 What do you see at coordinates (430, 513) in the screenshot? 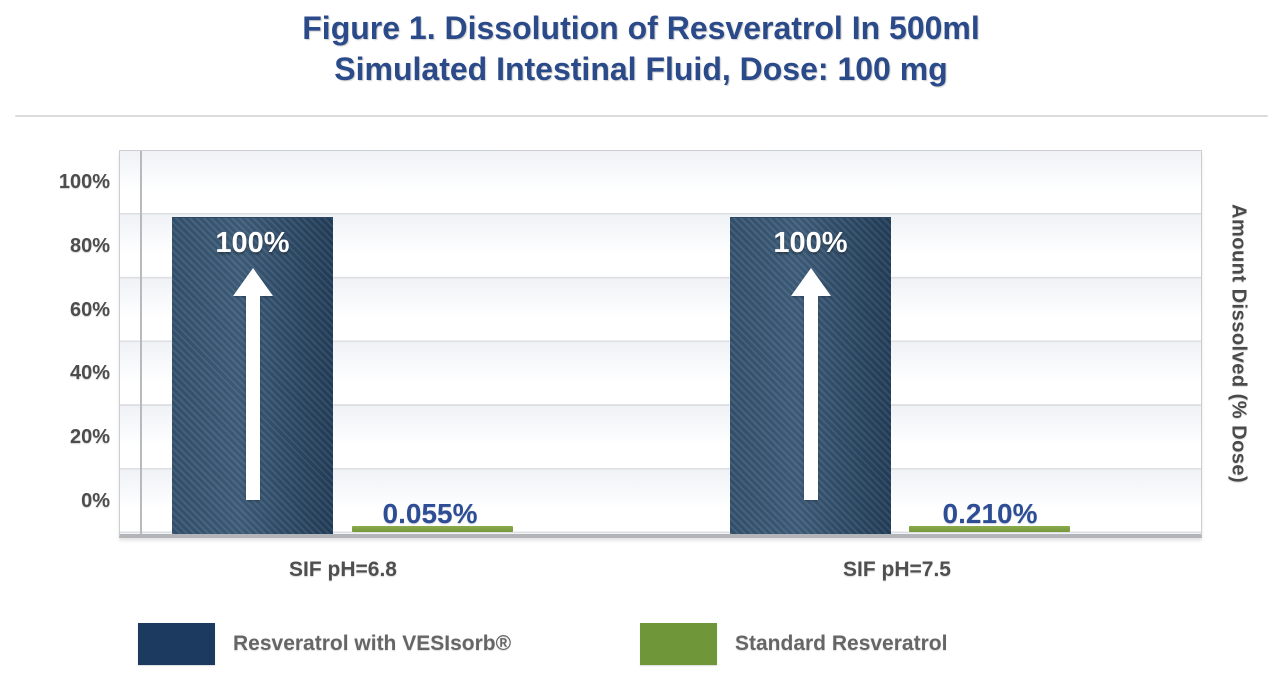
I see `value-label-standard-ph68: 0.055%` at bounding box center [430, 513].